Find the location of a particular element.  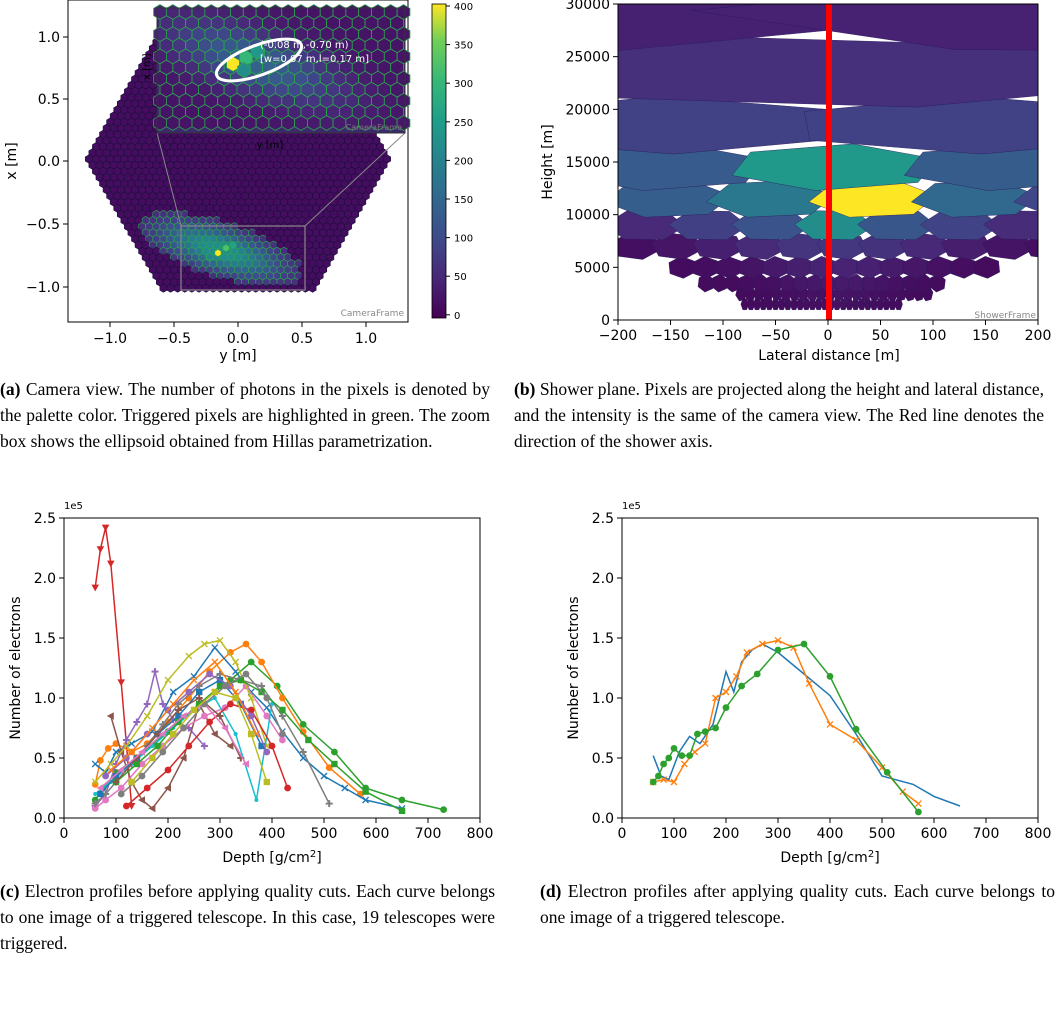

x-tick-label: 700 is located at coordinates (428, 834).